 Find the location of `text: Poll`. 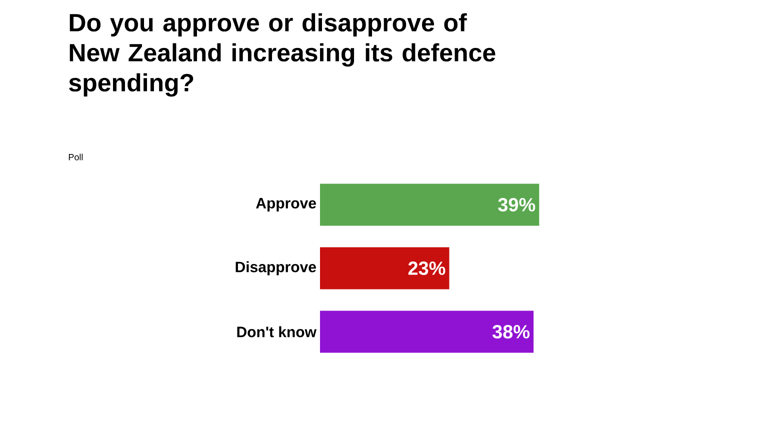

text: Poll is located at coordinates (75, 157).